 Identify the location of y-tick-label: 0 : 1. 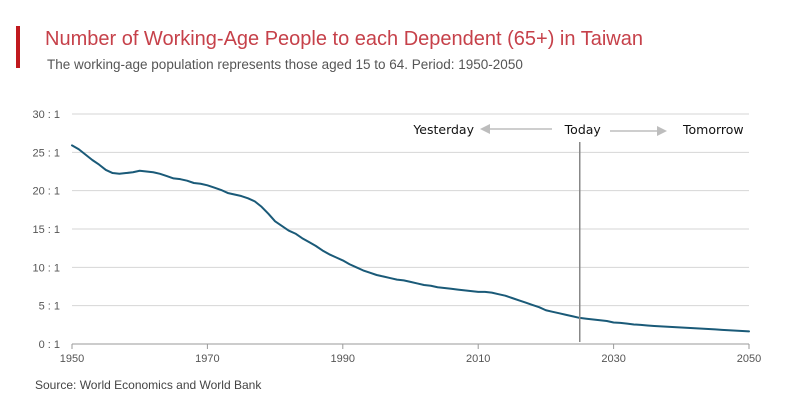
(49, 345).